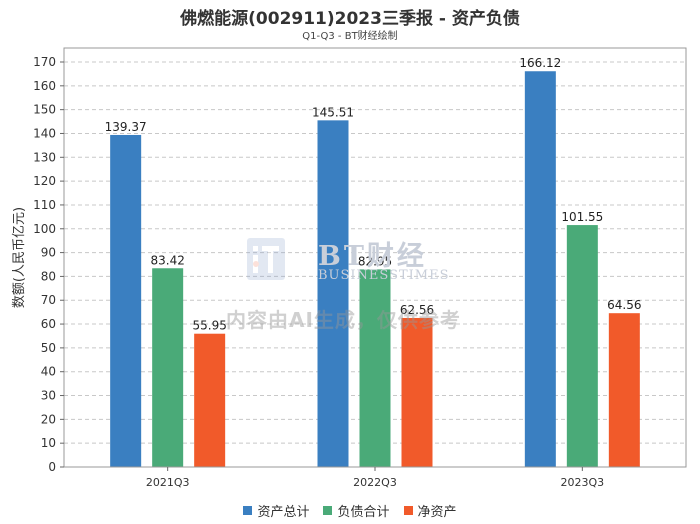 Image resolution: width=700 pixels, height=524 pixels. I want to click on y-tick-label: 80, so click(48, 276).